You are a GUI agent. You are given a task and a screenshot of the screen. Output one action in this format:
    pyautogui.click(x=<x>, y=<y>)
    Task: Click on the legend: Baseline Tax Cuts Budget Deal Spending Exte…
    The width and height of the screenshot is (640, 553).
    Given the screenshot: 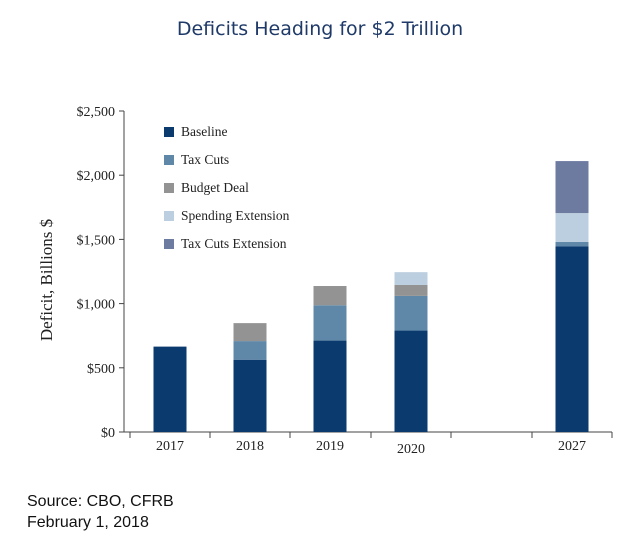 What is the action you would take?
    pyautogui.click(x=227, y=187)
    